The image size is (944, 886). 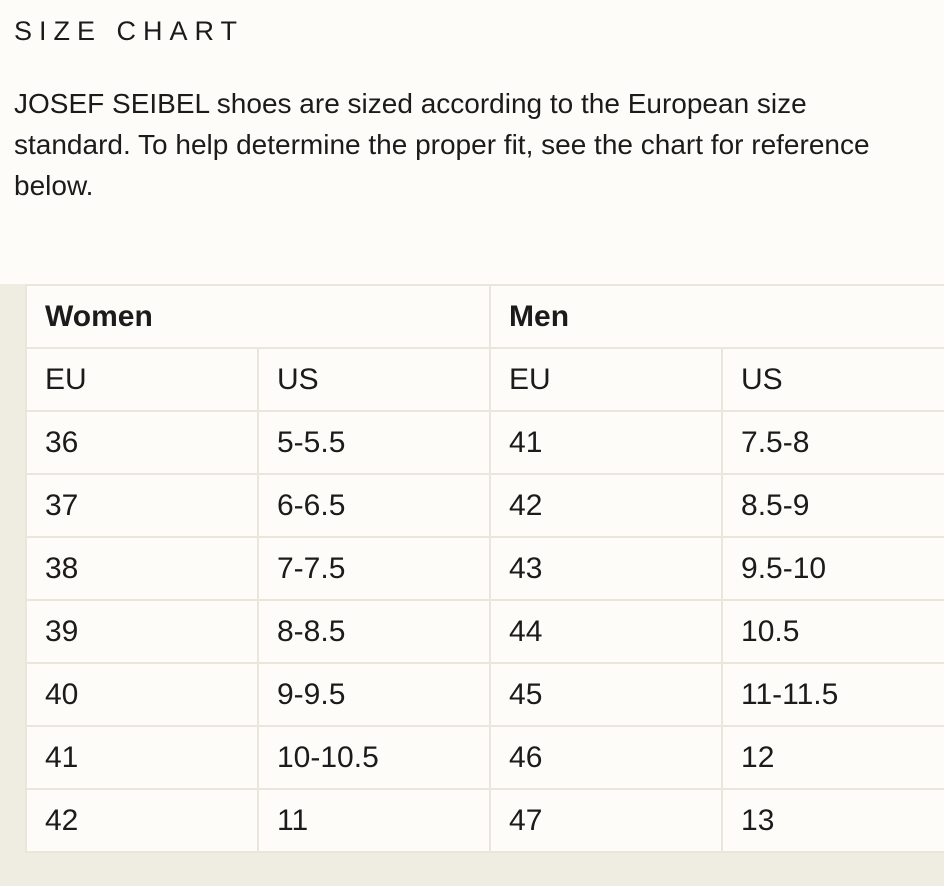 What do you see at coordinates (606, 694) in the screenshot?
I see `cell-men-eu: 45` at bounding box center [606, 694].